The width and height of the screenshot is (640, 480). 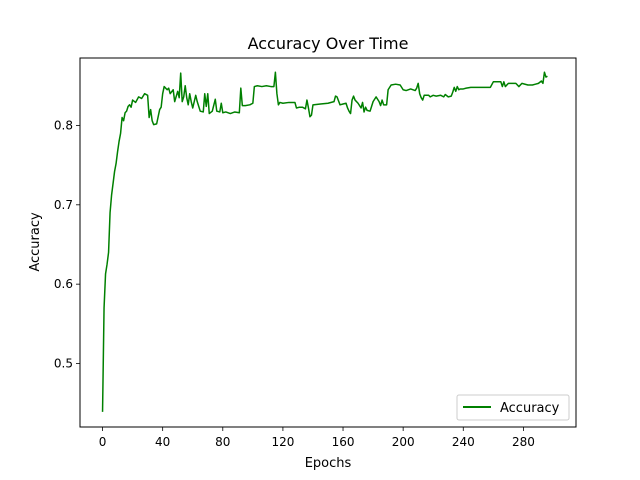 What do you see at coordinates (162, 442) in the screenshot?
I see `x-tick-label: 40` at bounding box center [162, 442].